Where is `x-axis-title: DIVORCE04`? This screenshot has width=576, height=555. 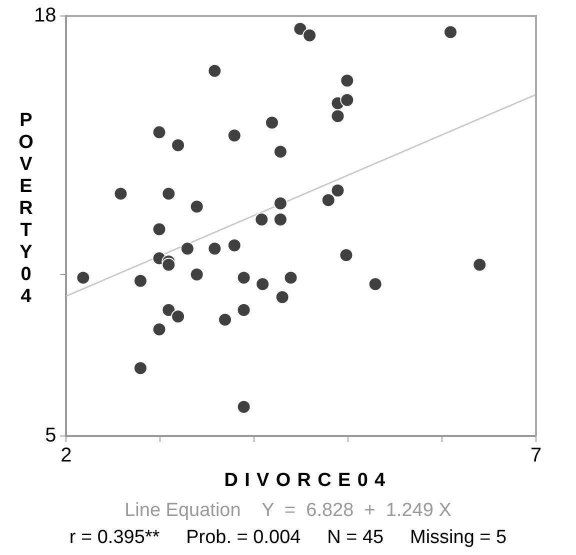 x-axis-title: DIVORCE04 is located at coordinates (308, 481).